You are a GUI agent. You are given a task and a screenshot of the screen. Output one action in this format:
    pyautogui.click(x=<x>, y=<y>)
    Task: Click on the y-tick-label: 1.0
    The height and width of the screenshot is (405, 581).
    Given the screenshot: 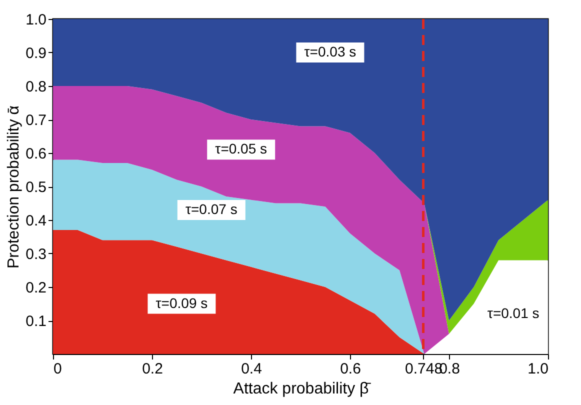 What is the action you would take?
    pyautogui.click(x=36, y=20)
    